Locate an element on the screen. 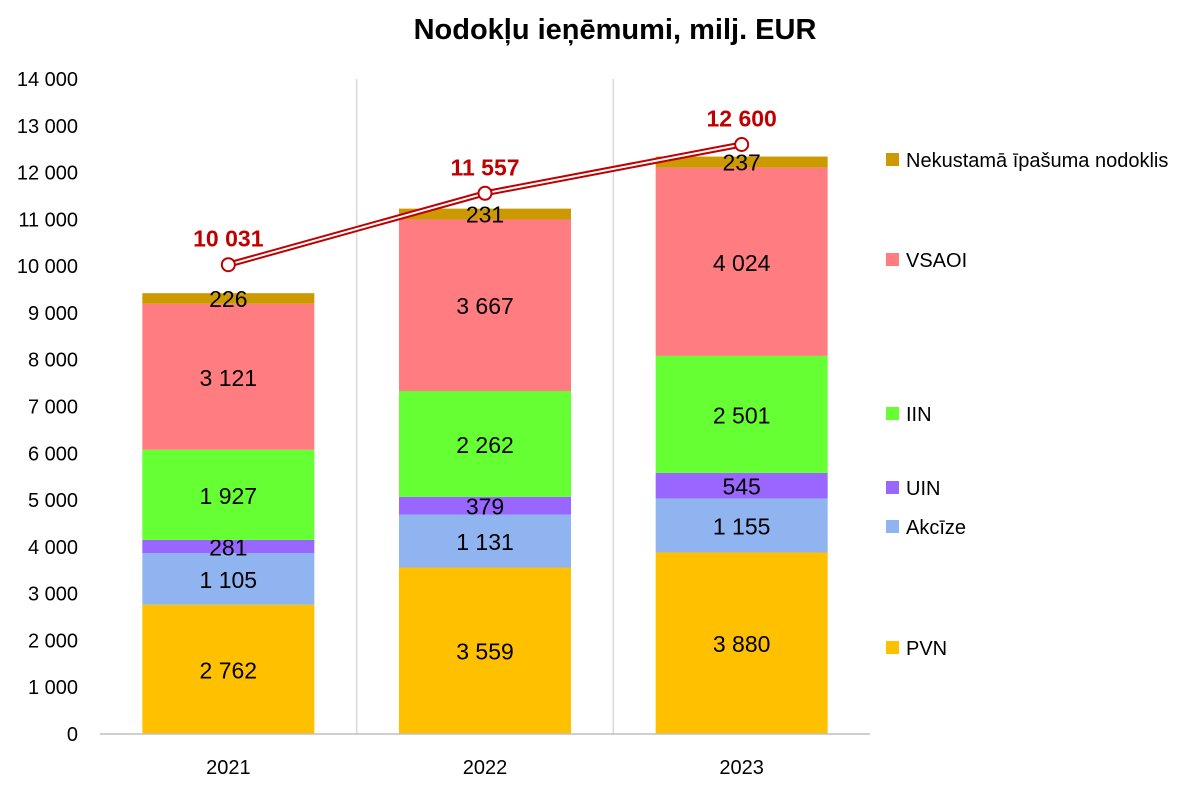  x-tick-label: 2023 is located at coordinates (741, 768).